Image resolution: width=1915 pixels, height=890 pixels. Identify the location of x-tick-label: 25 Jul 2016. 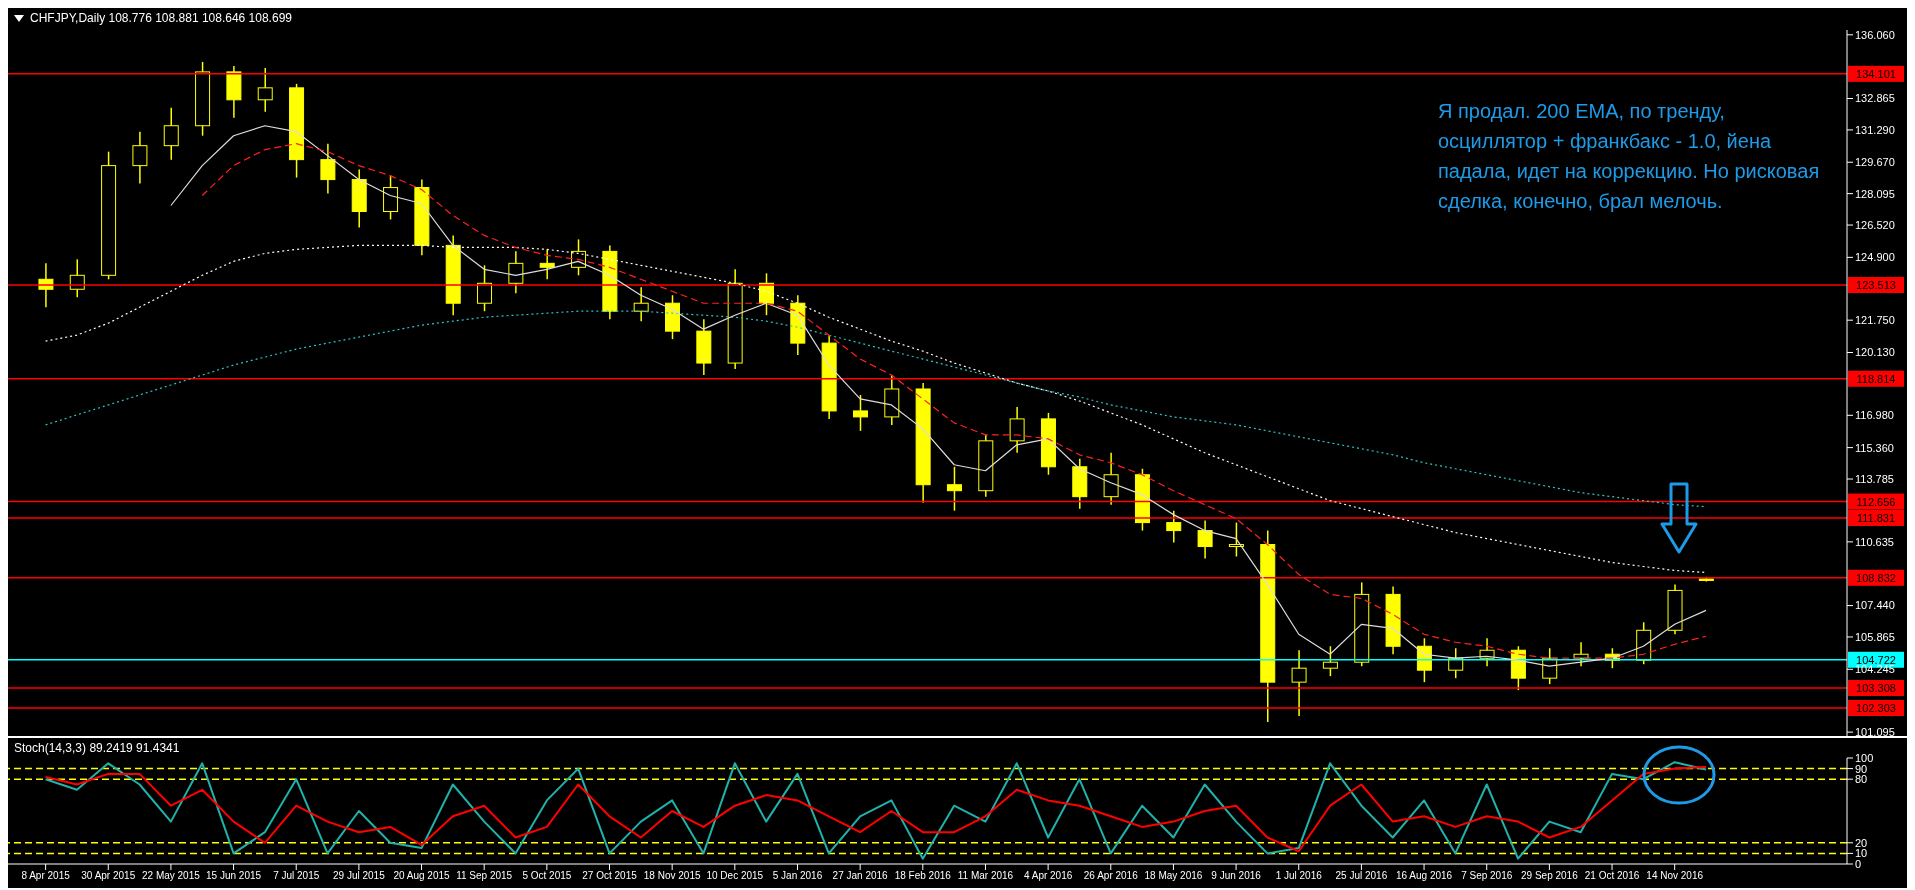
(1361, 876).